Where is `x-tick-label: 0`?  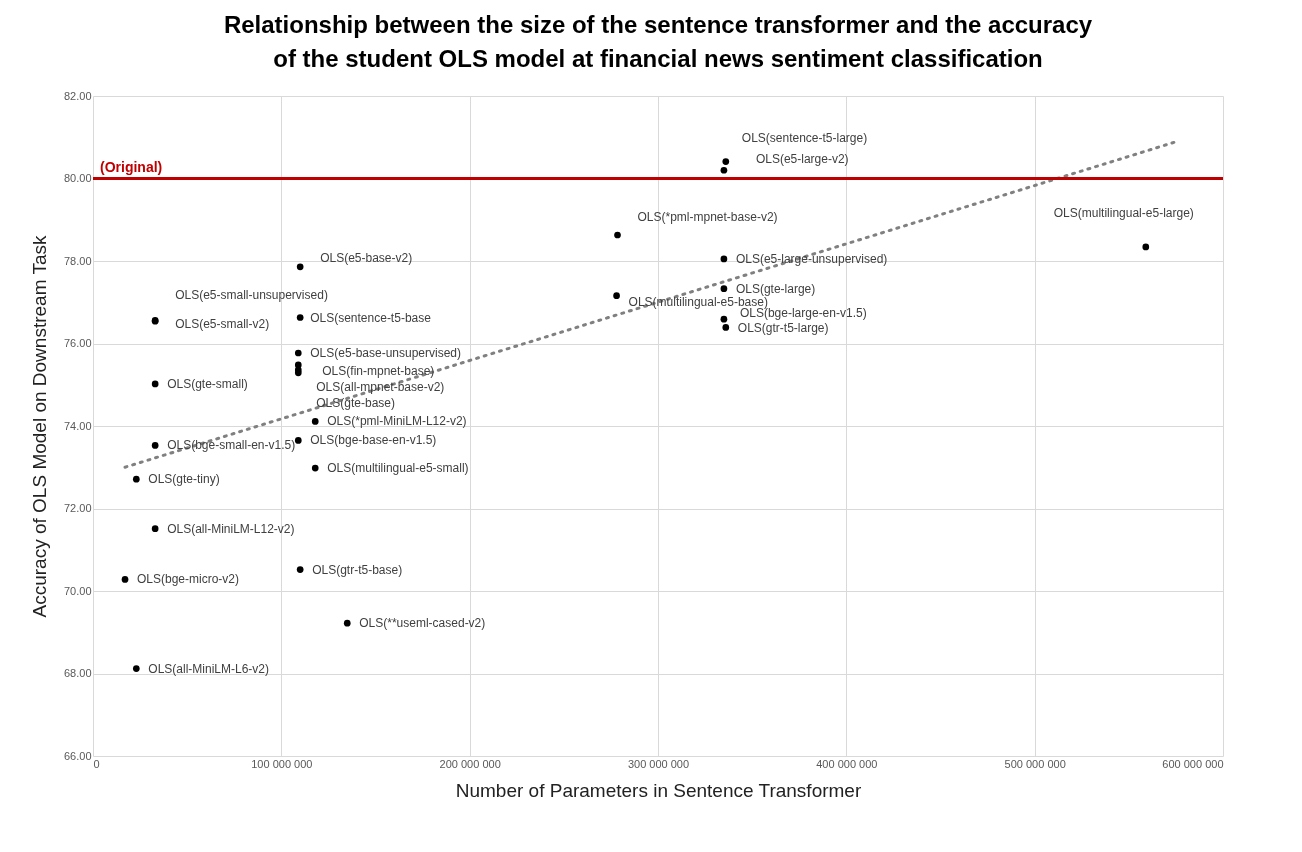 x-tick-label: 0 is located at coordinates (96, 763).